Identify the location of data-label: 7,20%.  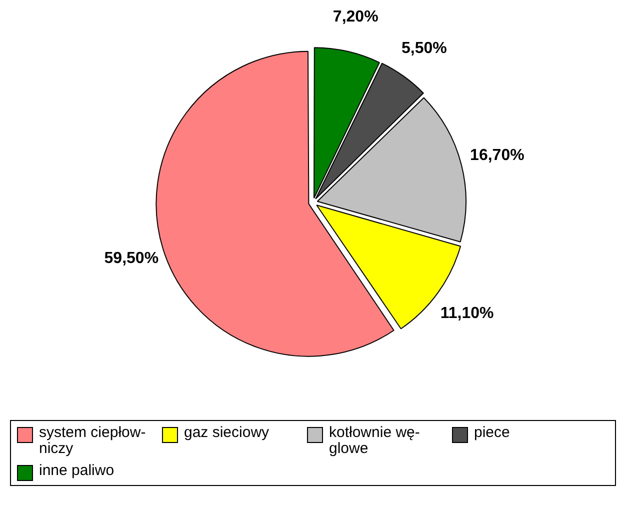
(355, 17).